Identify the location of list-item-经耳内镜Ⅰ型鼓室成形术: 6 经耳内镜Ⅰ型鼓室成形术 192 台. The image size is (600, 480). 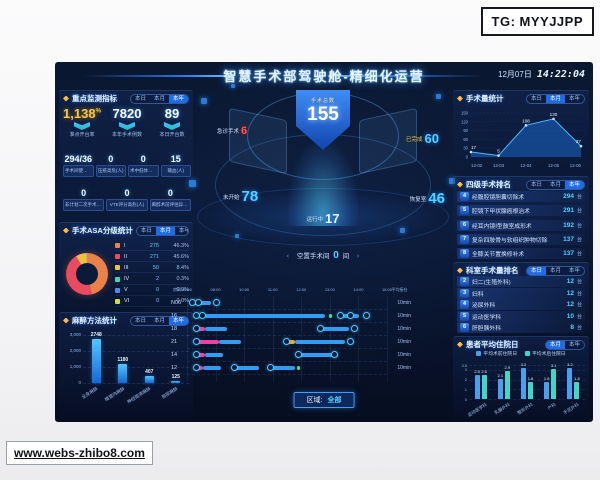
(521, 225).